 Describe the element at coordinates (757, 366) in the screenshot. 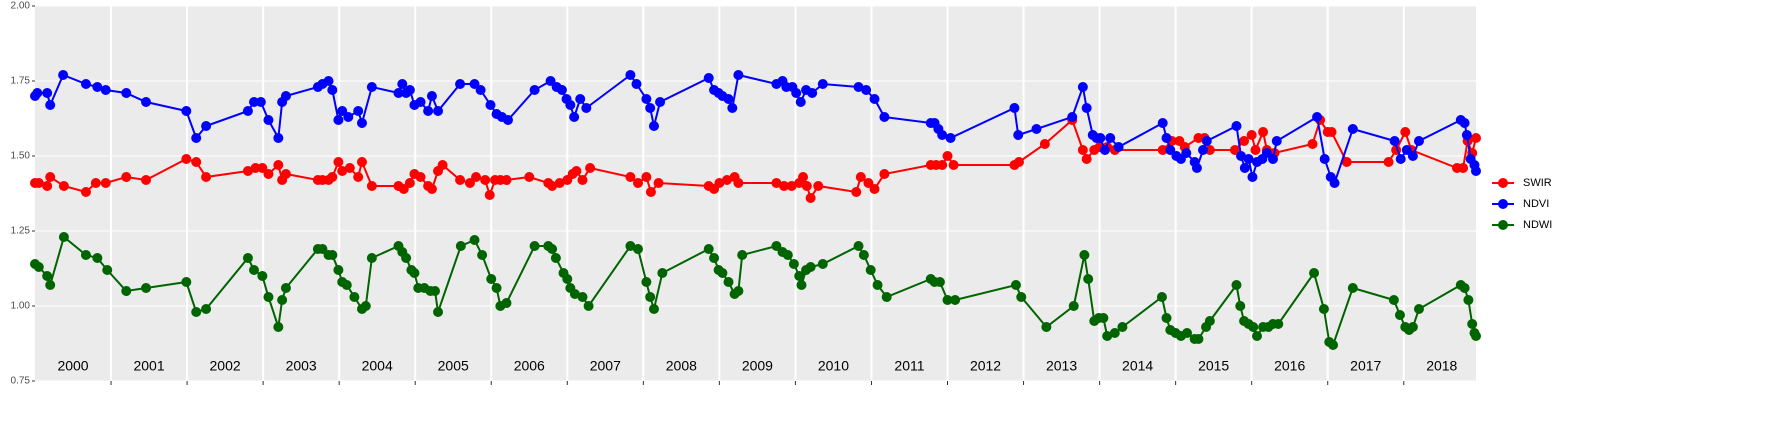

I see `year-label: 2009` at that location.